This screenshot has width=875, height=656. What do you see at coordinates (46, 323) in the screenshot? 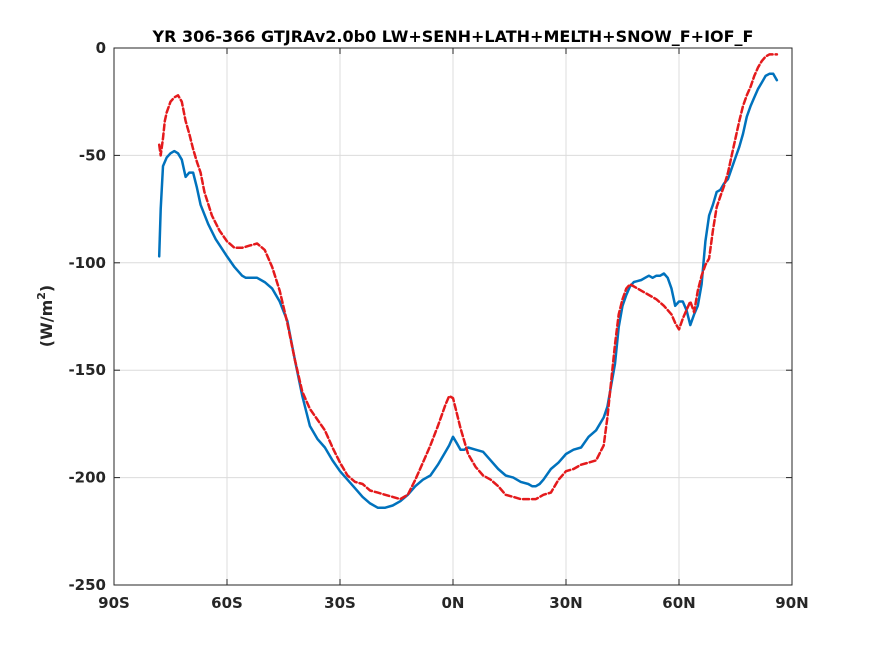
I see `y-axis-label-main: (W/m` at bounding box center [46, 323].